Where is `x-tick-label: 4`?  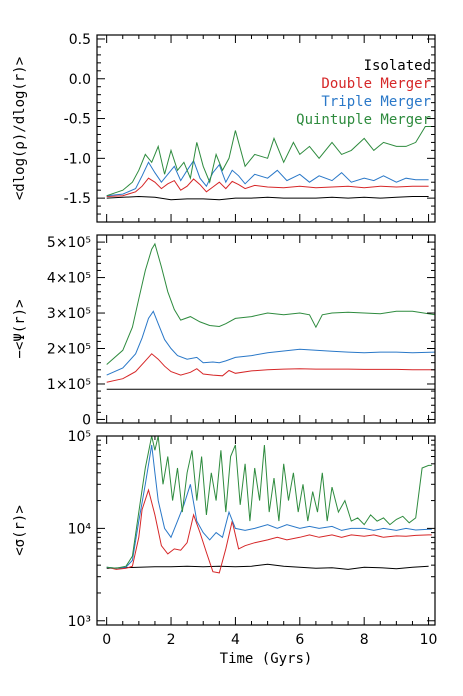 x-tick-label: 4 is located at coordinates (235, 640).